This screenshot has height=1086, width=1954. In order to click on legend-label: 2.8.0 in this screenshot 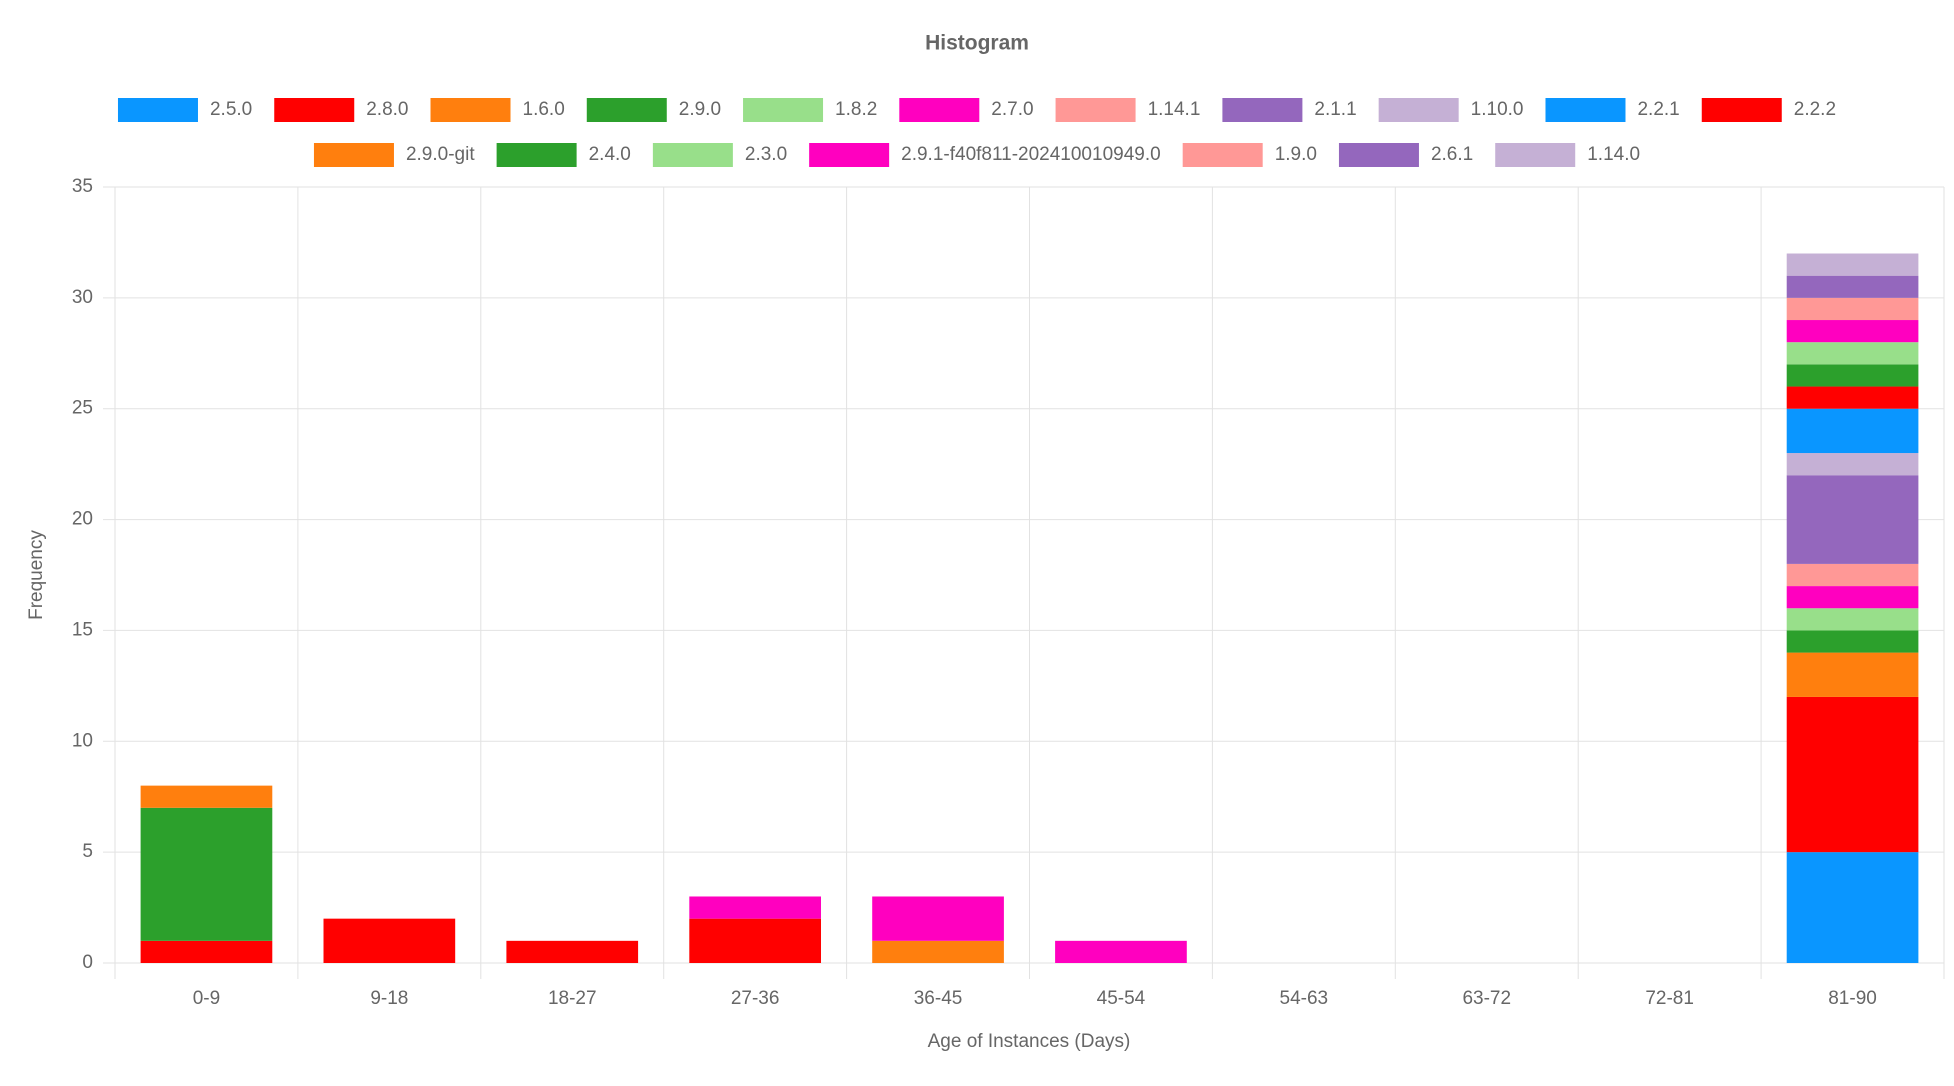, I will do `click(387, 109)`.